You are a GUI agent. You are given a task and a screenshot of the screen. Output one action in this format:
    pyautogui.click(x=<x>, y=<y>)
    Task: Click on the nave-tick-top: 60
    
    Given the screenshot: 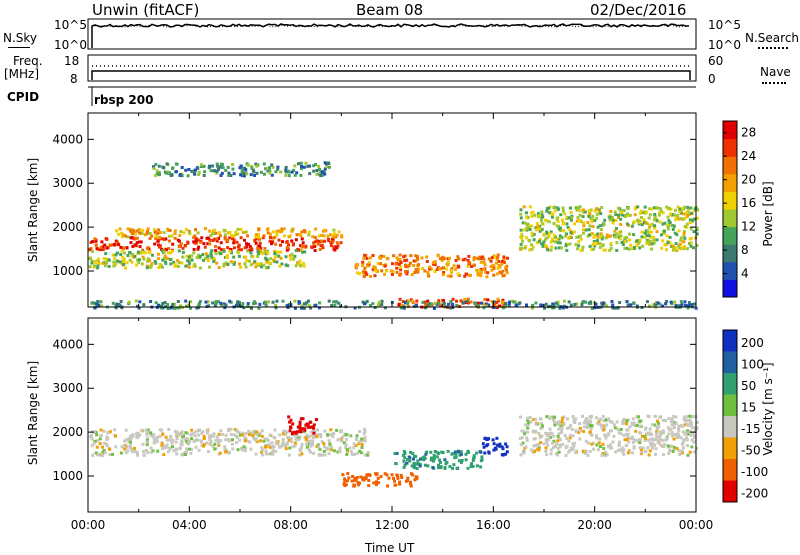 What is the action you would take?
    pyautogui.click(x=716, y=61)
    